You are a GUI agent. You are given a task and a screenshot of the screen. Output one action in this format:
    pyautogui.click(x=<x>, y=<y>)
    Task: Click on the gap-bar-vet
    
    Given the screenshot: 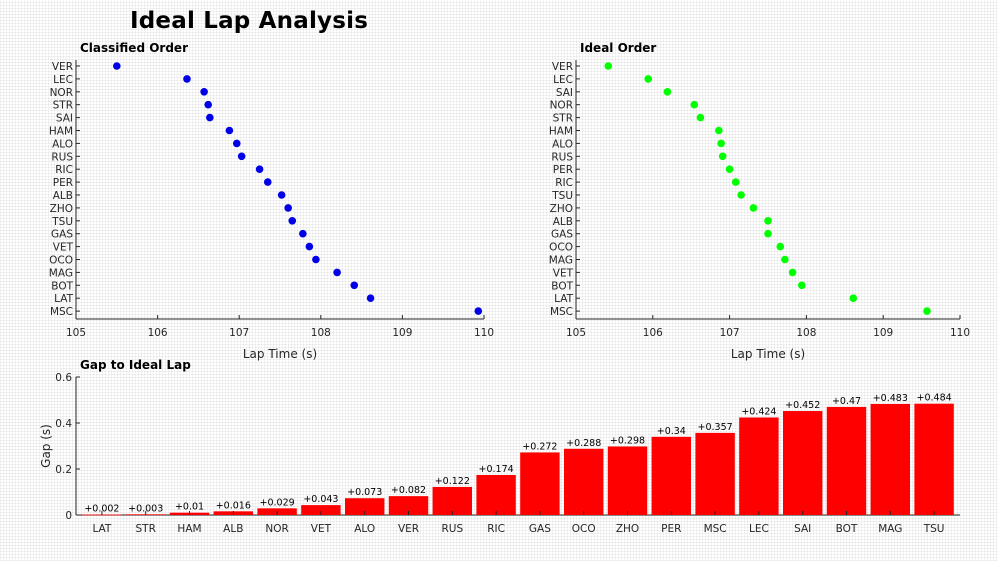 What is the action you would take?
    pyautogui.click(x=321, y=510)
    